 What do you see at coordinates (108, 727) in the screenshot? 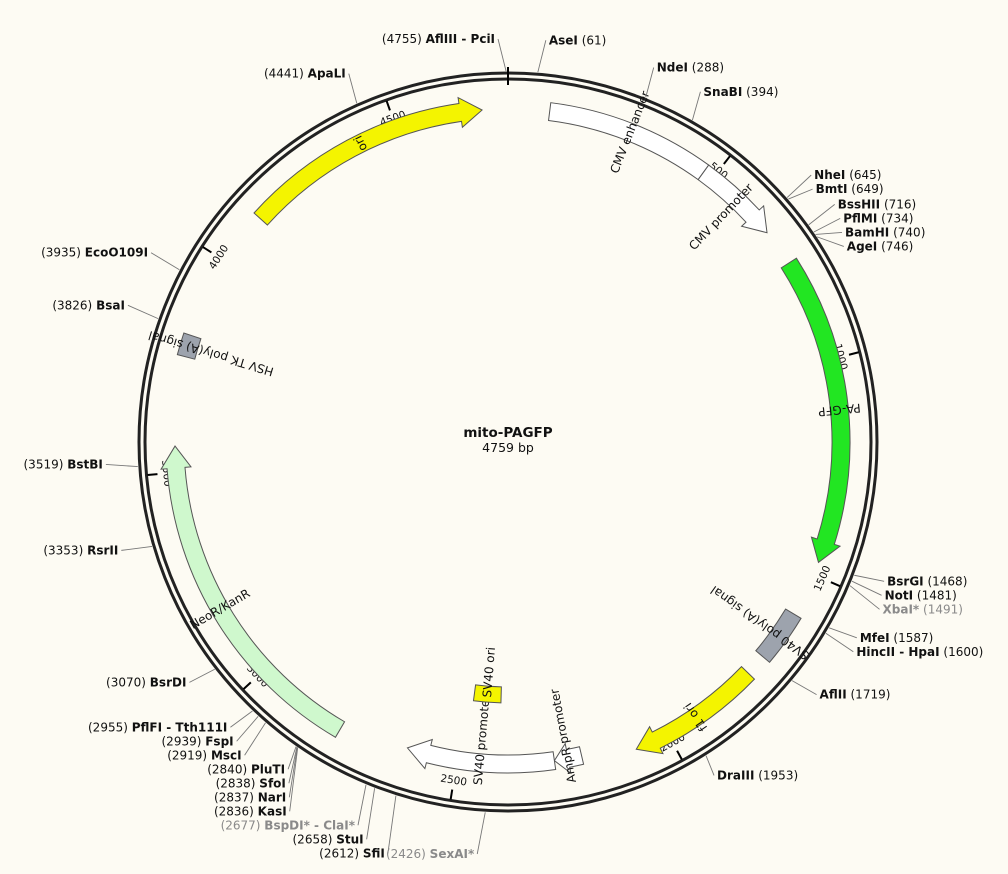
I see `site-position: (2955)` at bounding box center [108, 727].